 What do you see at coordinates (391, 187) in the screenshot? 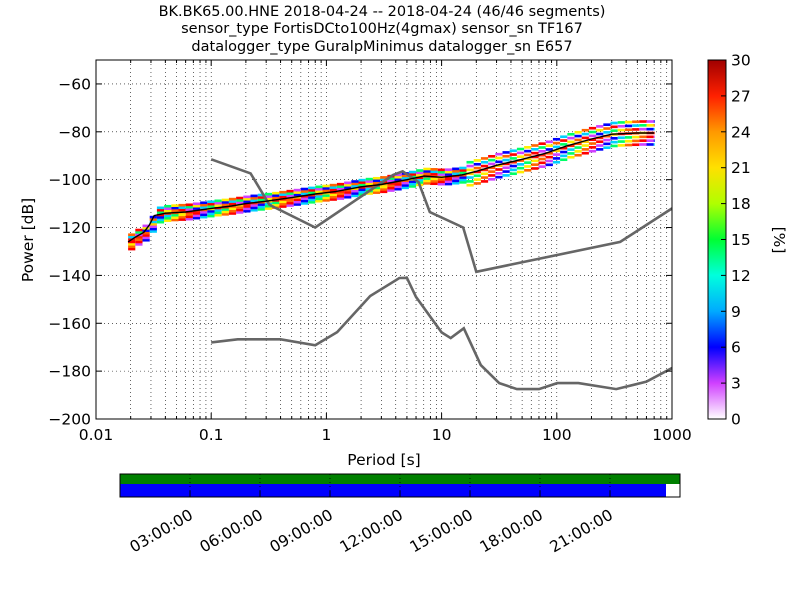
I see `median-curve` at bounding box center [391, 187].